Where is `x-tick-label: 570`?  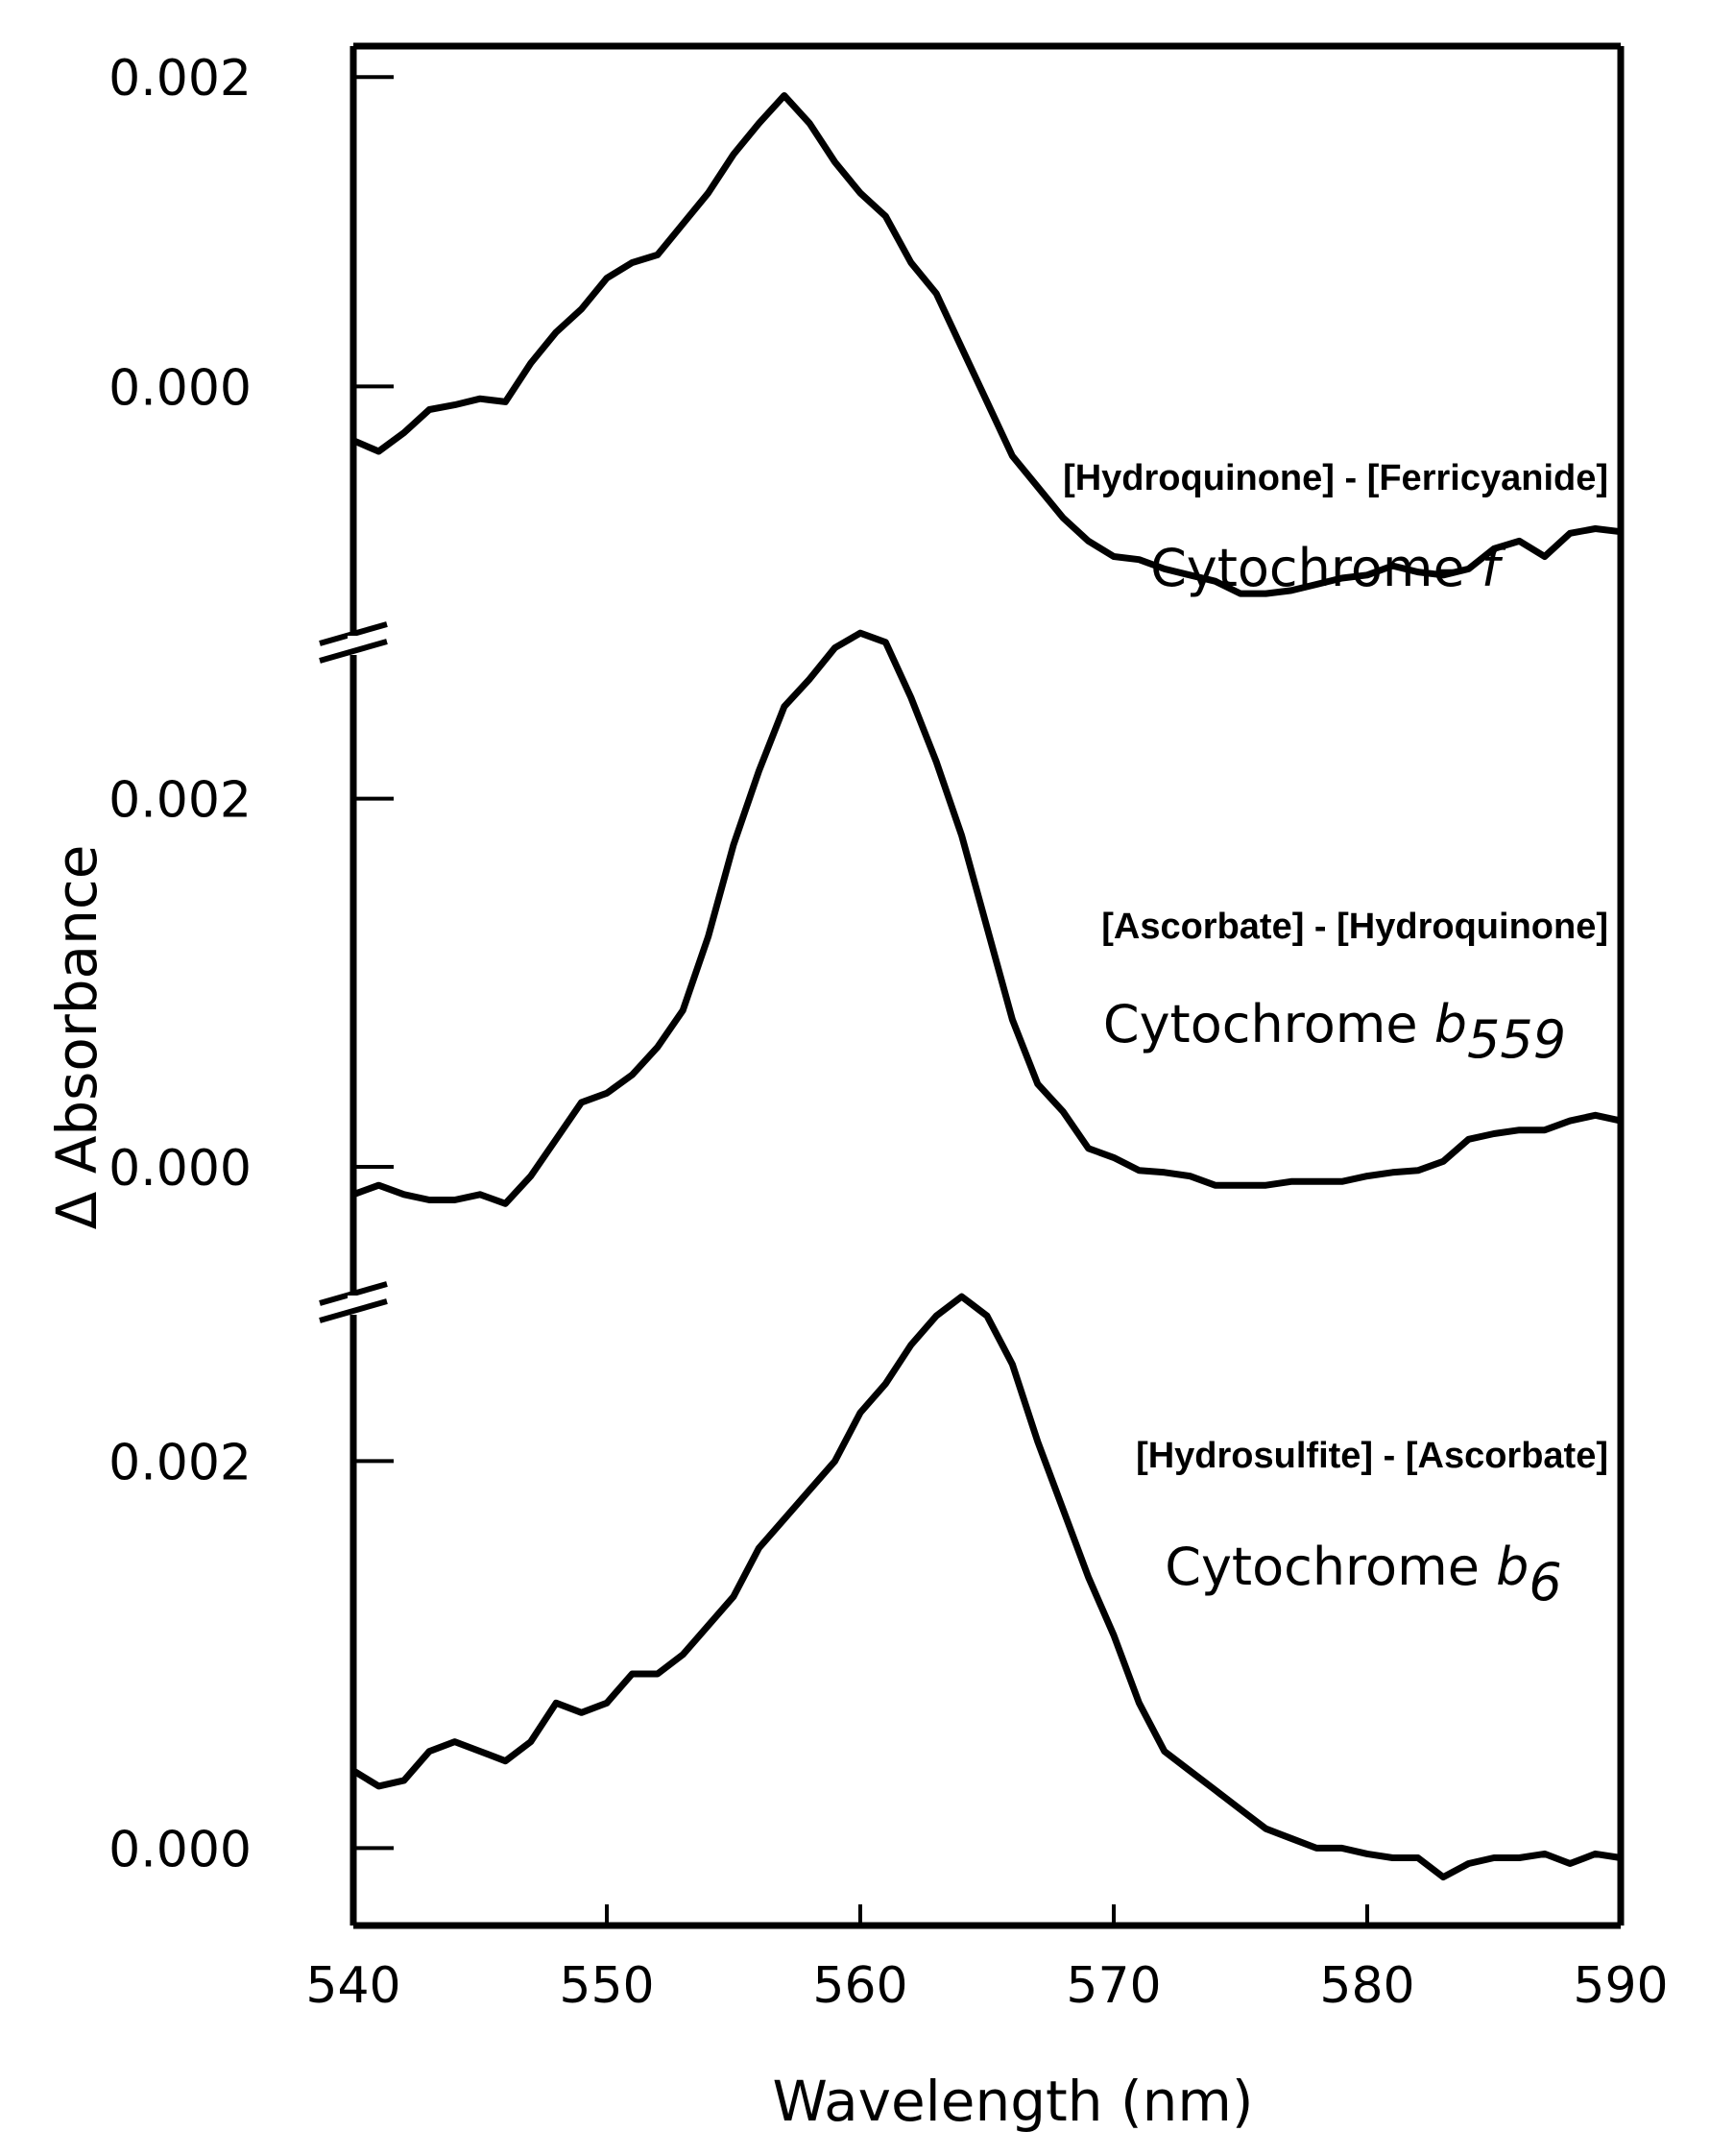 x-tick-label: 570 is located at coordinates (1113, 1986).